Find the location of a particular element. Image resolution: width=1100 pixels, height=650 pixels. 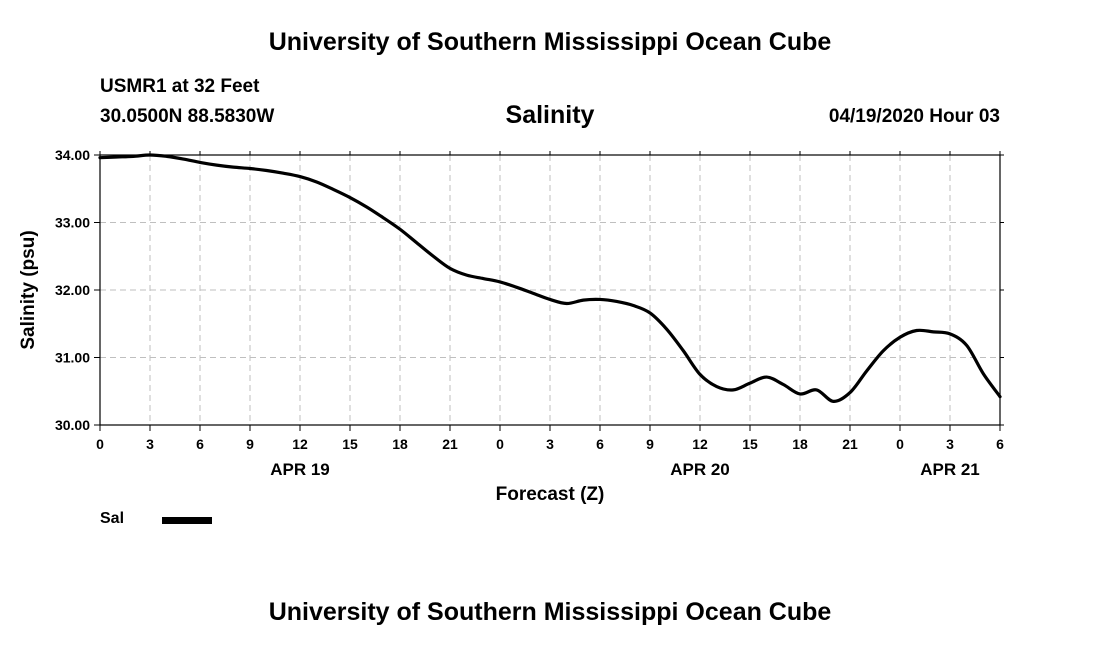

station-label: USMR1 at 32 Feet is located at coordinates (180, 86).